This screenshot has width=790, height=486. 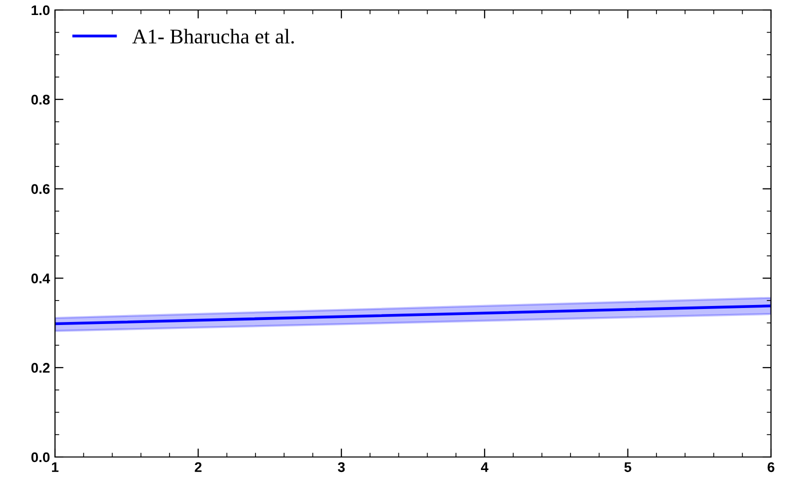 What do you see at coordinates (41, 10) in the screenshot?
I see `y-tick-label: 1.0` at bounding box center [41, 10].